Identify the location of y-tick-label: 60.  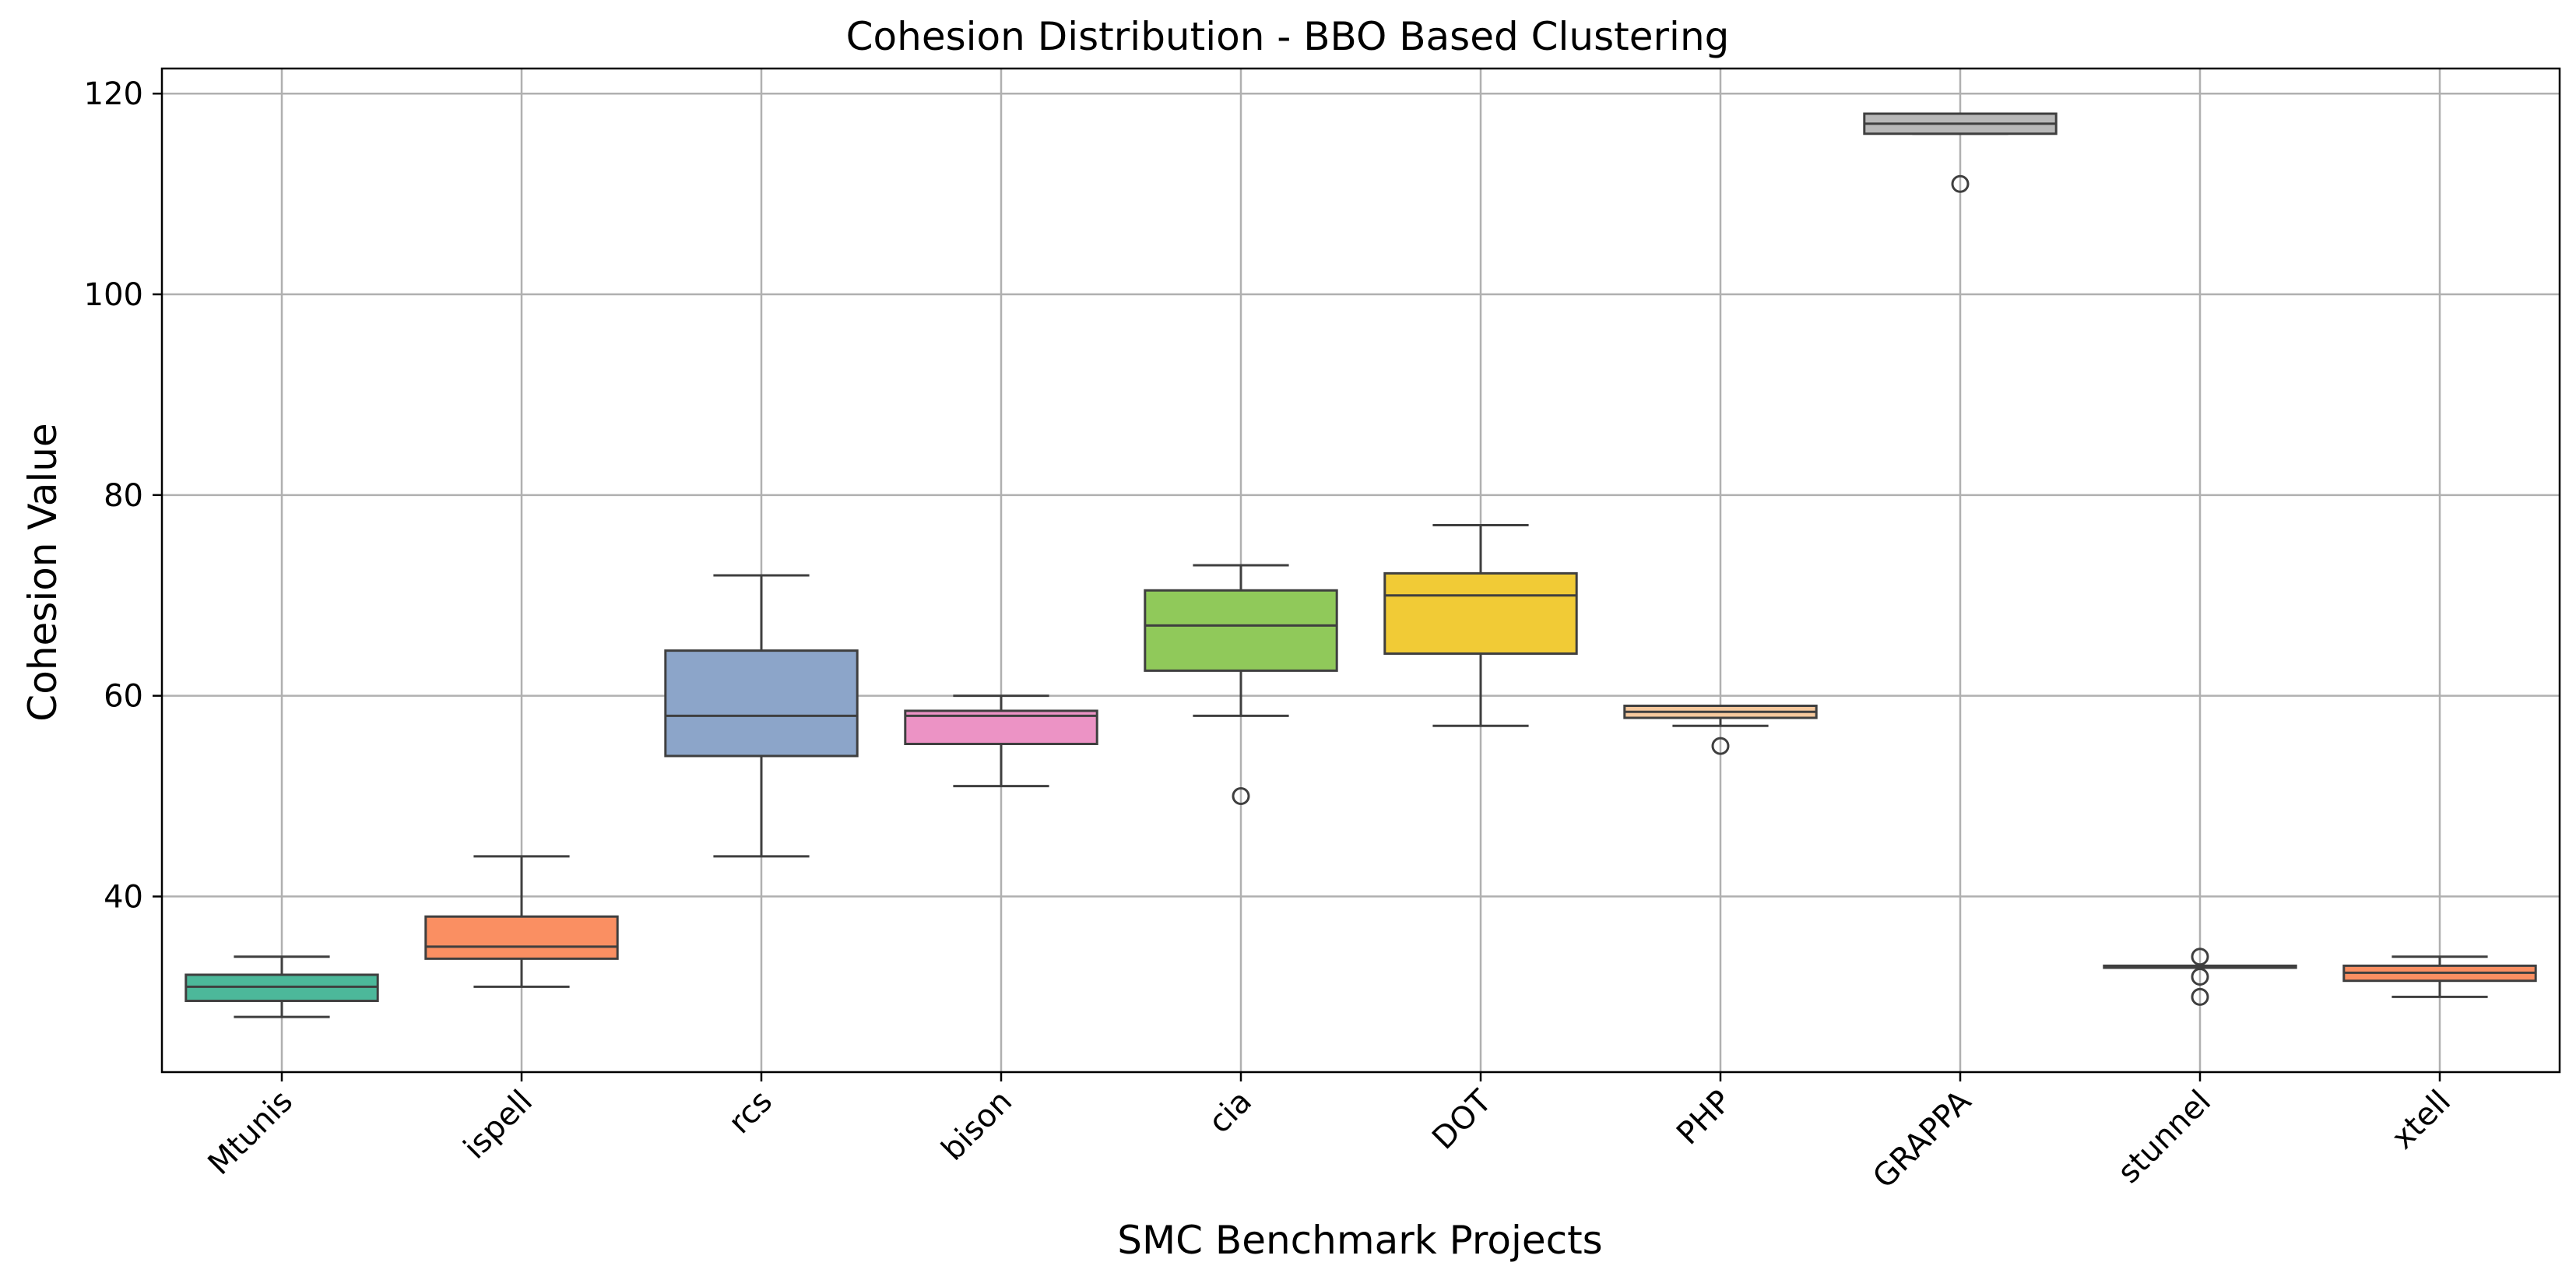
(123, 697).